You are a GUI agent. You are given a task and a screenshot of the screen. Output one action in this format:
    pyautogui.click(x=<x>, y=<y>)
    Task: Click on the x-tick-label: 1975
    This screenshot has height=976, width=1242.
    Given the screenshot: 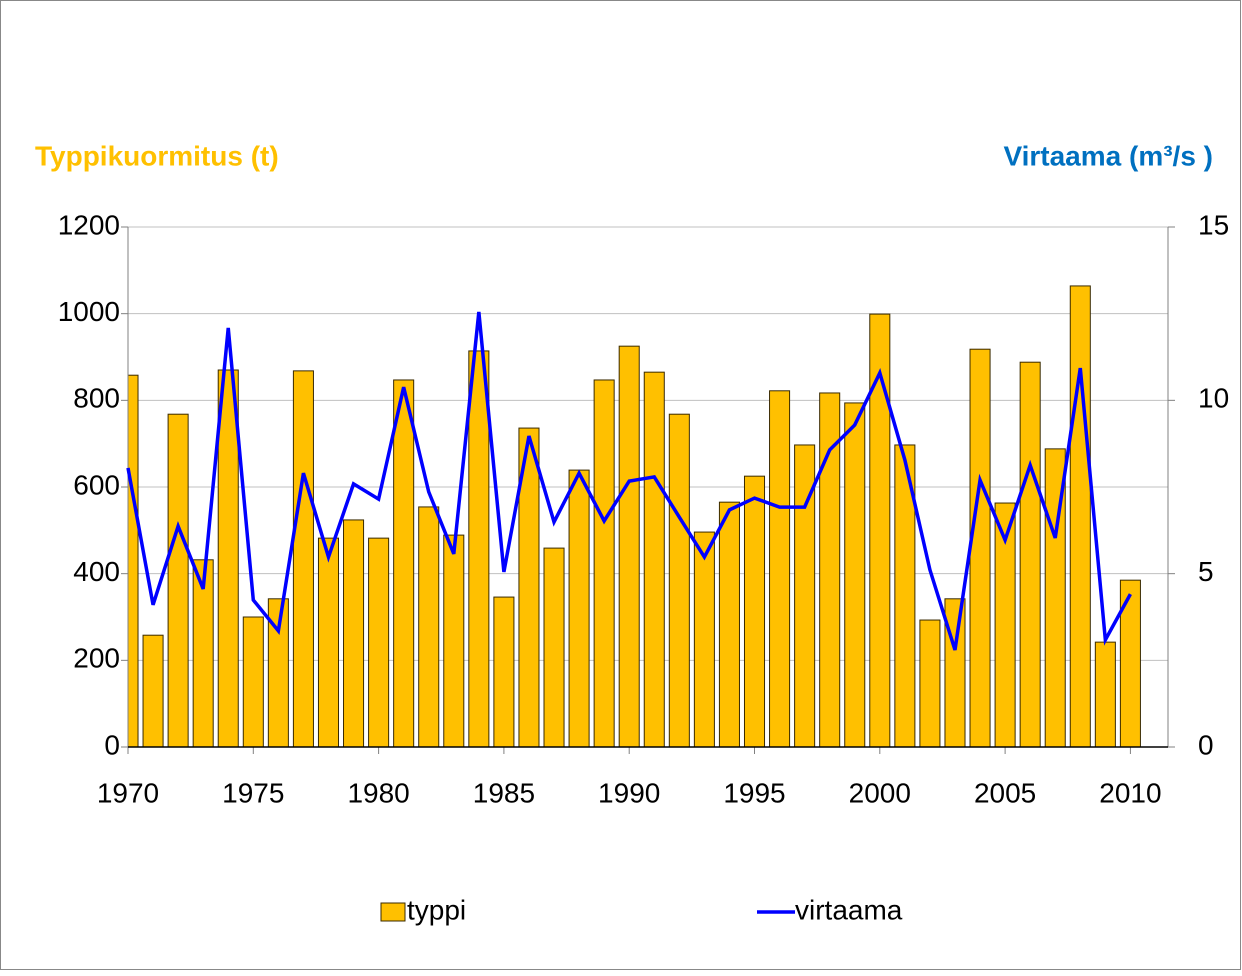 What is the action you would take?
    pyautogui.click(x=253, y=792)
    